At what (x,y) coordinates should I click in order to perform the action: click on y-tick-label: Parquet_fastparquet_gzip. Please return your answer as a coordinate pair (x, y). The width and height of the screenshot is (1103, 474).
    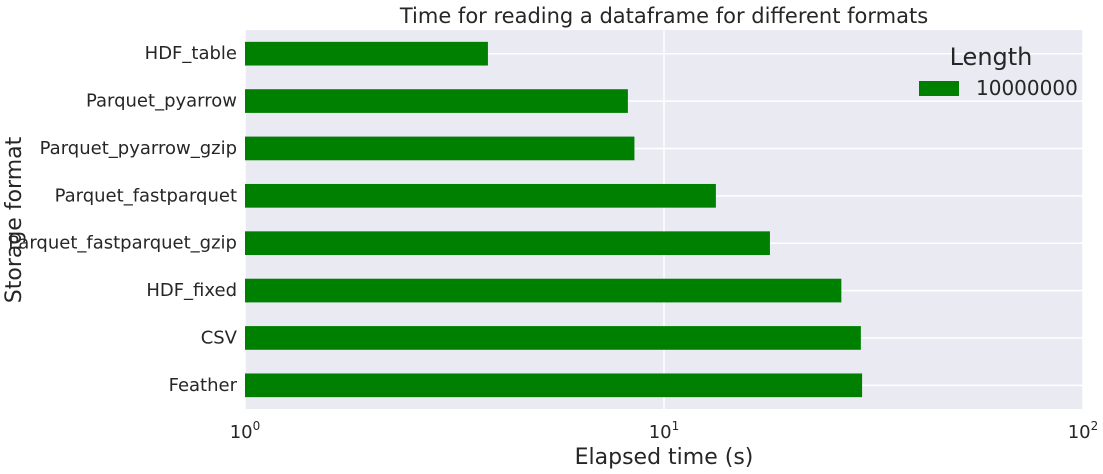
    Looking at the image, I should click on (122, 243).